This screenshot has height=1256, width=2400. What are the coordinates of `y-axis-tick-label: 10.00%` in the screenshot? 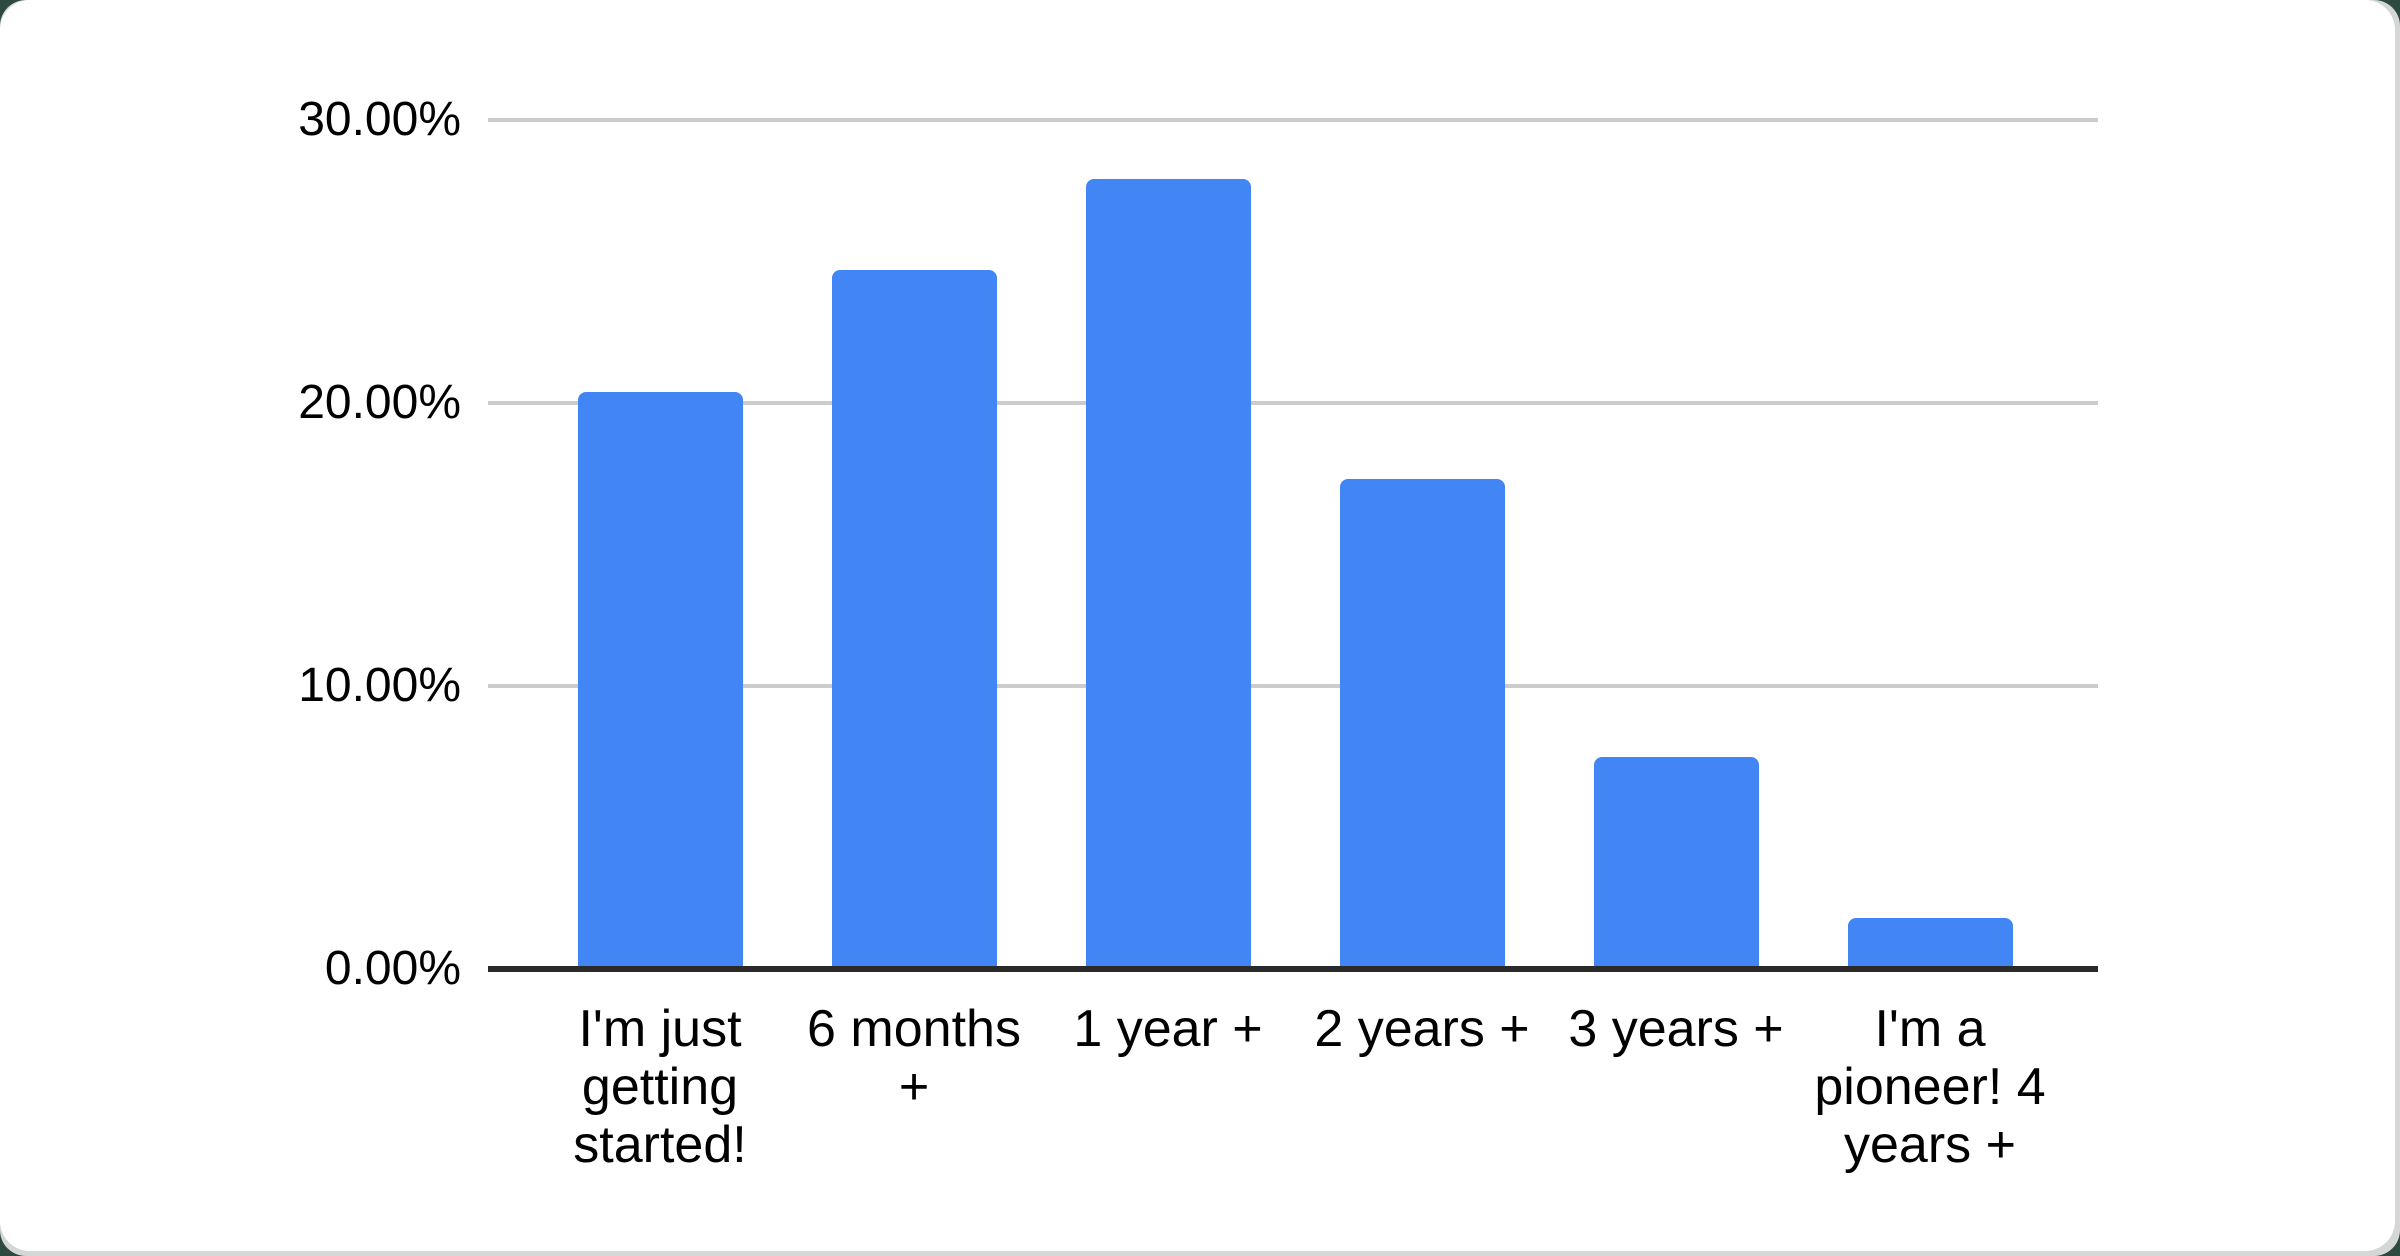 It's located at (379, 685).